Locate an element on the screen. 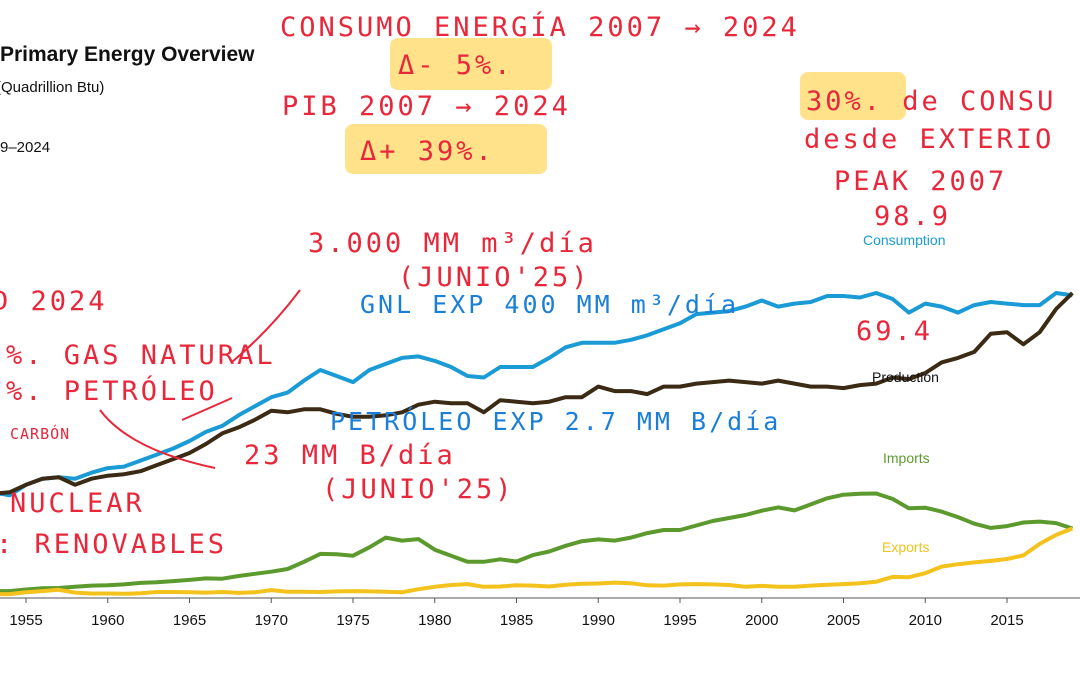  x-tick-label: 2000 is located at coordinates (761, 620).